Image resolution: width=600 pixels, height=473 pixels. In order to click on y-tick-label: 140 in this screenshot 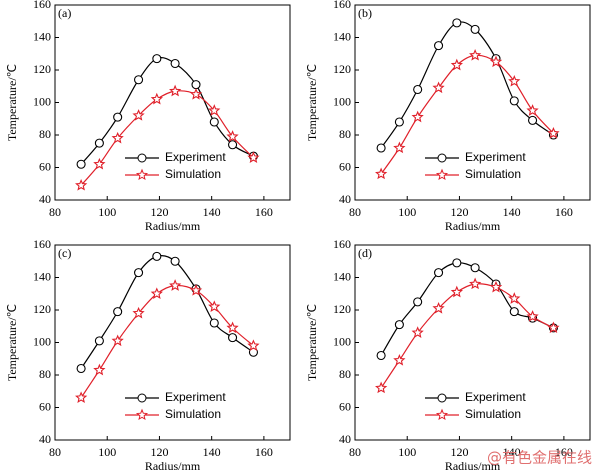, I will do `click(42, 276)`.